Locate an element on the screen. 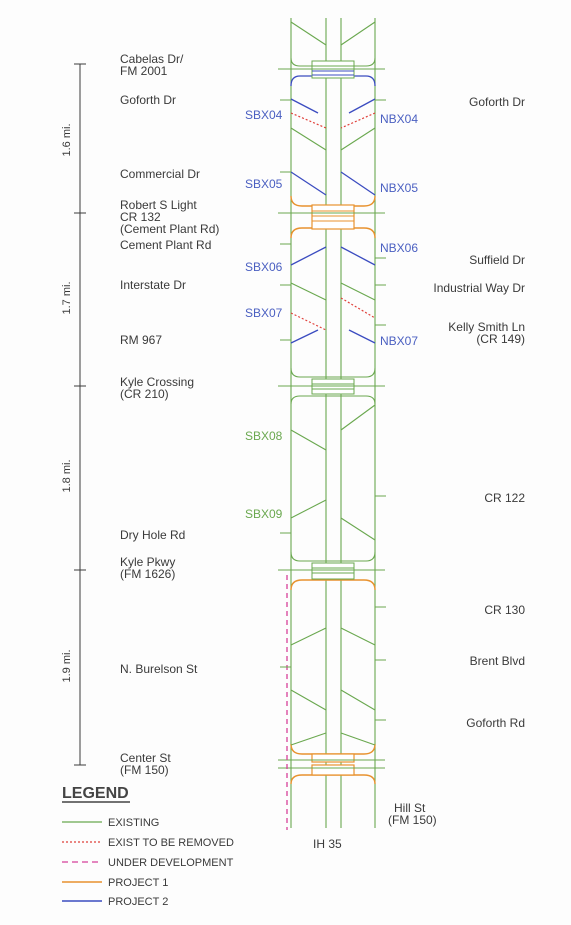 The height and width of the screenshot is (925, 571). label-cement-plant-rd: Cement Plant Rd is located at coordinates (165, 245).